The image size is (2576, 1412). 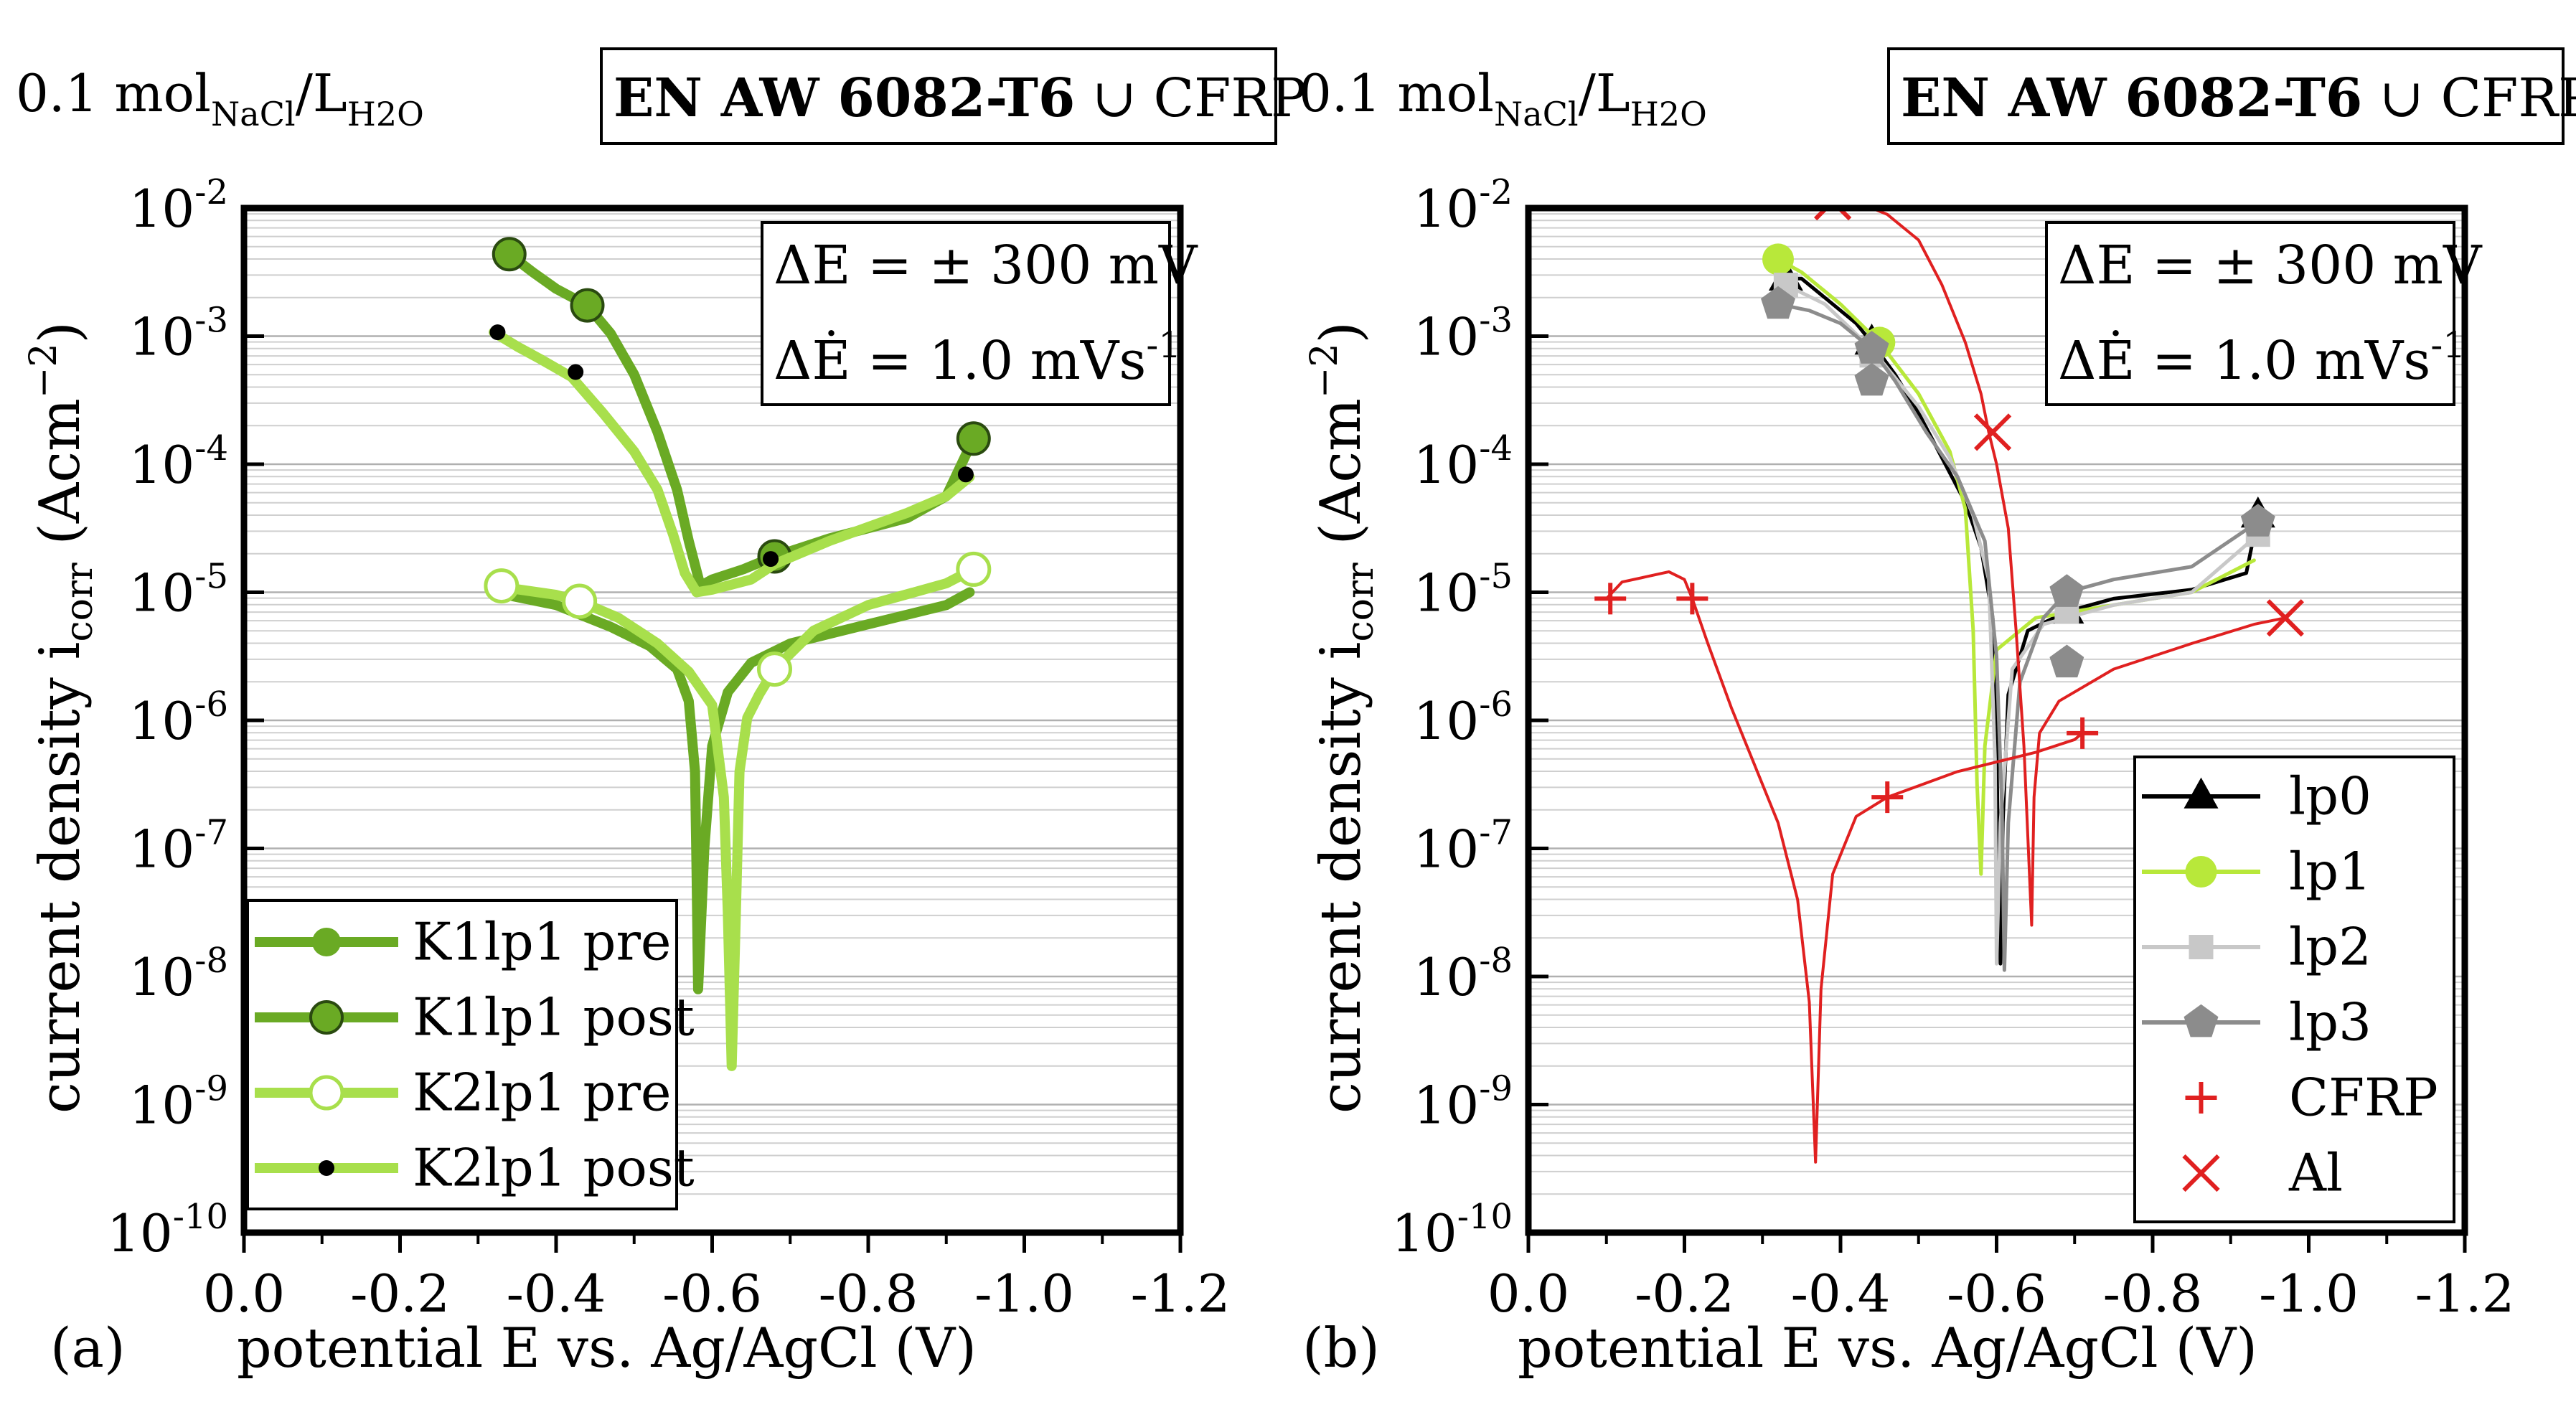 What do you see at coordinates (966, 313) in the screenshot?
I see `param-frame-a` at bounding box center [966, 313].